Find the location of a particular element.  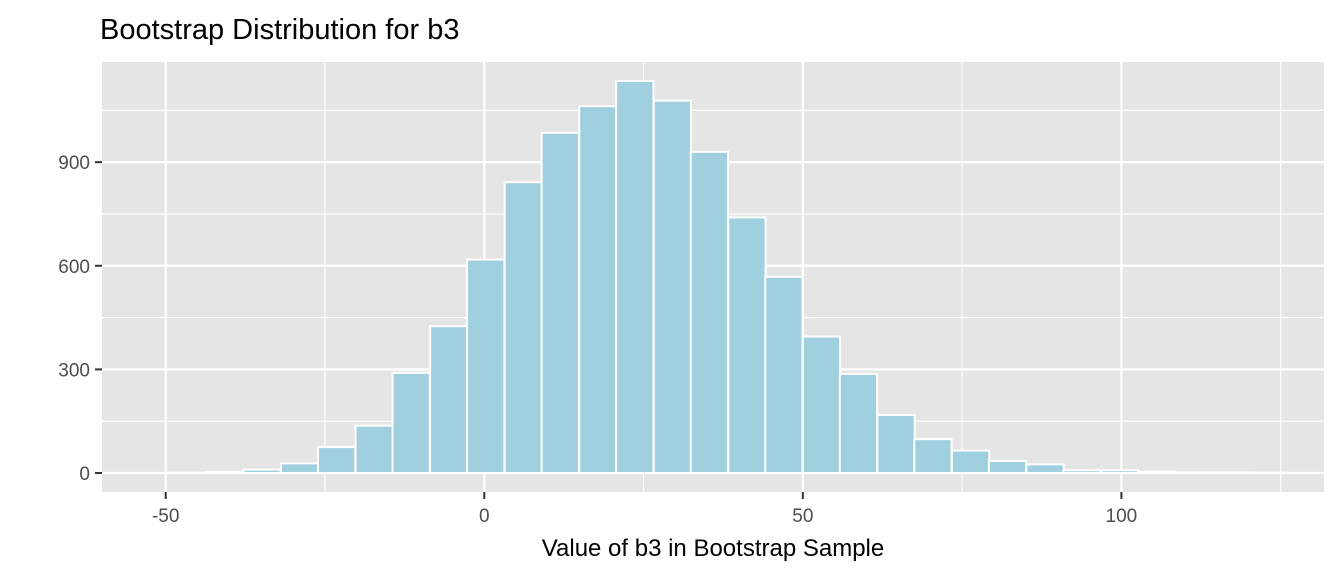

y-tick-label: 300 is located at coordinates (74, 370).